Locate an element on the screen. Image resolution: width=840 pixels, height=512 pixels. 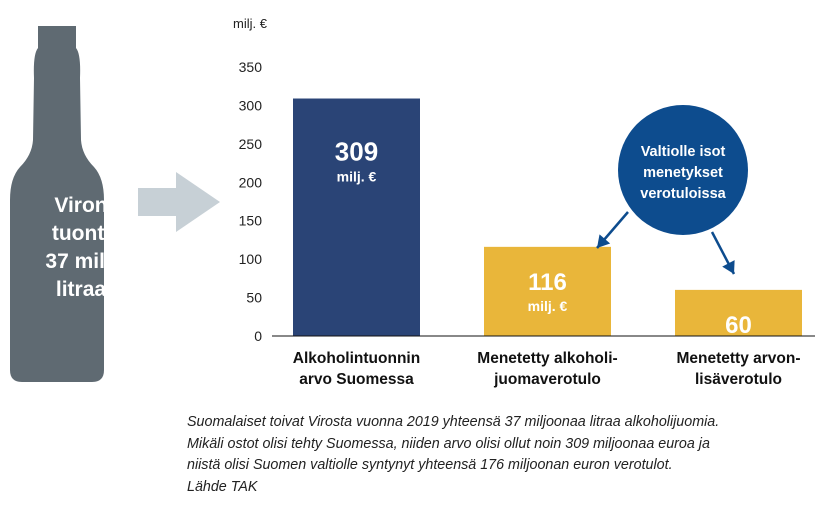
bar-value-label: 60 is located at coordinates (738, 325).